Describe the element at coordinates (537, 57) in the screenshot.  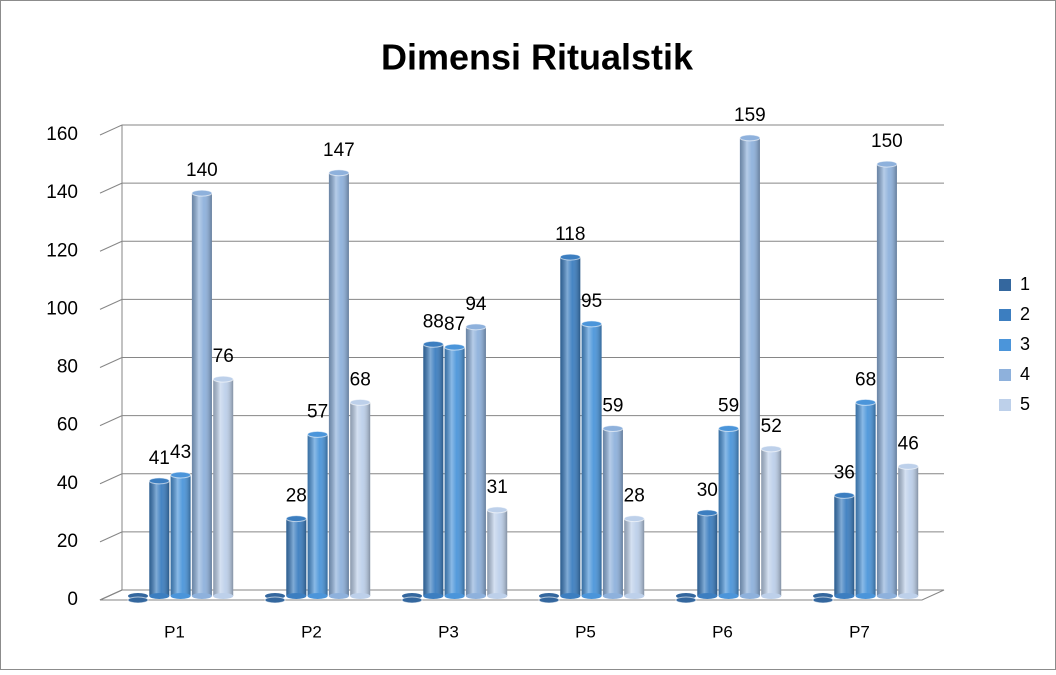
I see `chart-title: Dimensi Ritualstik` at that location.